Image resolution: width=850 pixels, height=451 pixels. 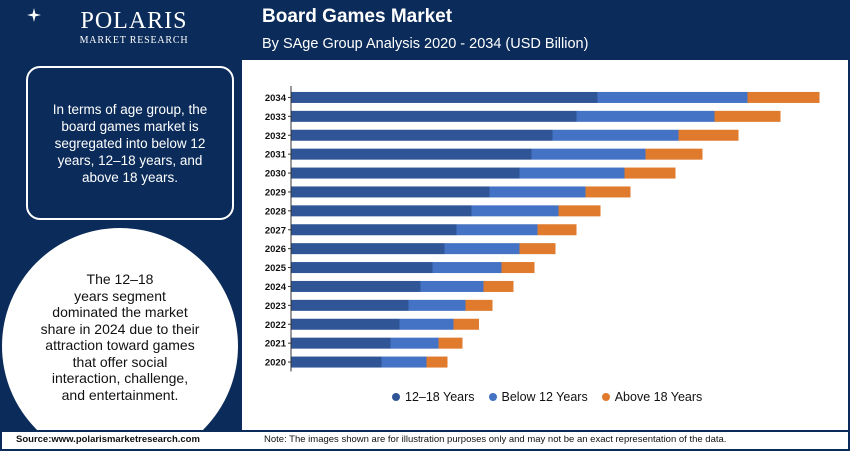 I want to click on source-text: Source:www.polarismarketresearch.com, so click(x=108, y=439).